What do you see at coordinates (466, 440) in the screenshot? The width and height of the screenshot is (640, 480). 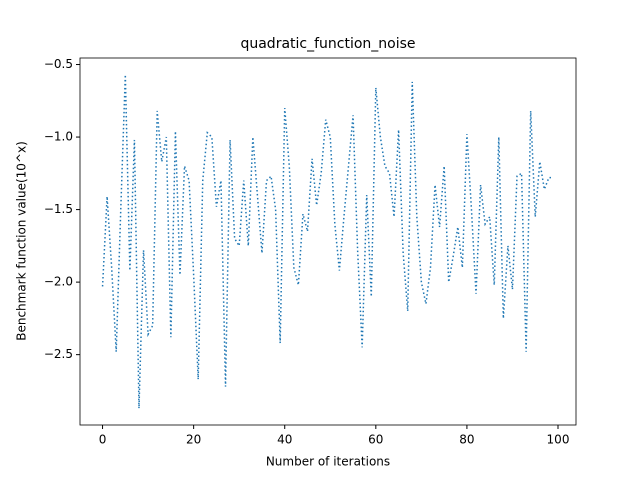 I see `x-tick-label: 80` at bounding box center [466, 440].